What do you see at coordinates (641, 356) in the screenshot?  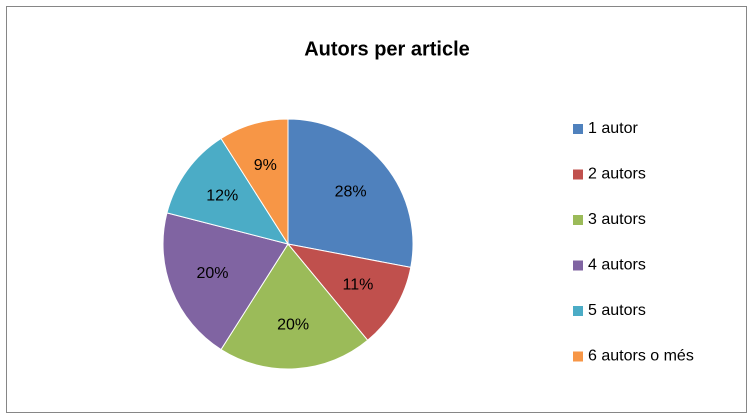 I see `legend-label: 6 autors o més` at bounding box center [641, 356].